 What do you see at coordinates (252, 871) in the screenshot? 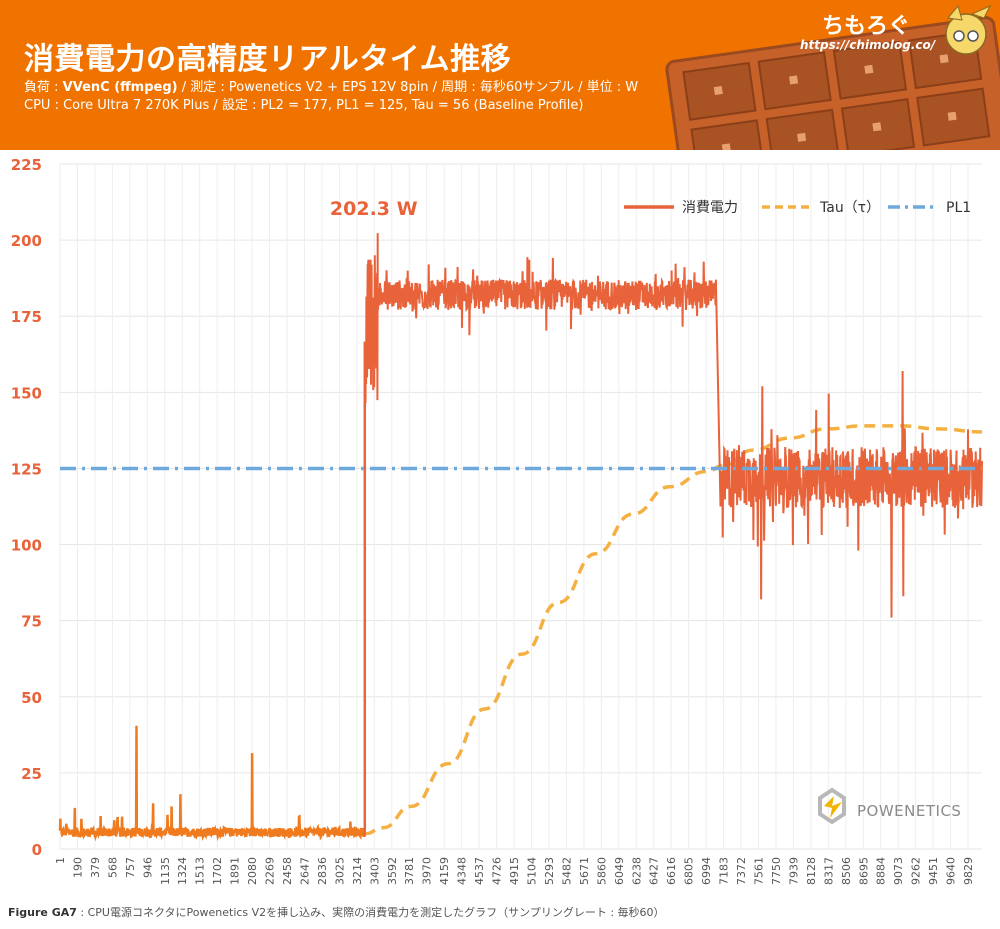
I see `x-tick-label: 2080` at bounding box center [252, 871].